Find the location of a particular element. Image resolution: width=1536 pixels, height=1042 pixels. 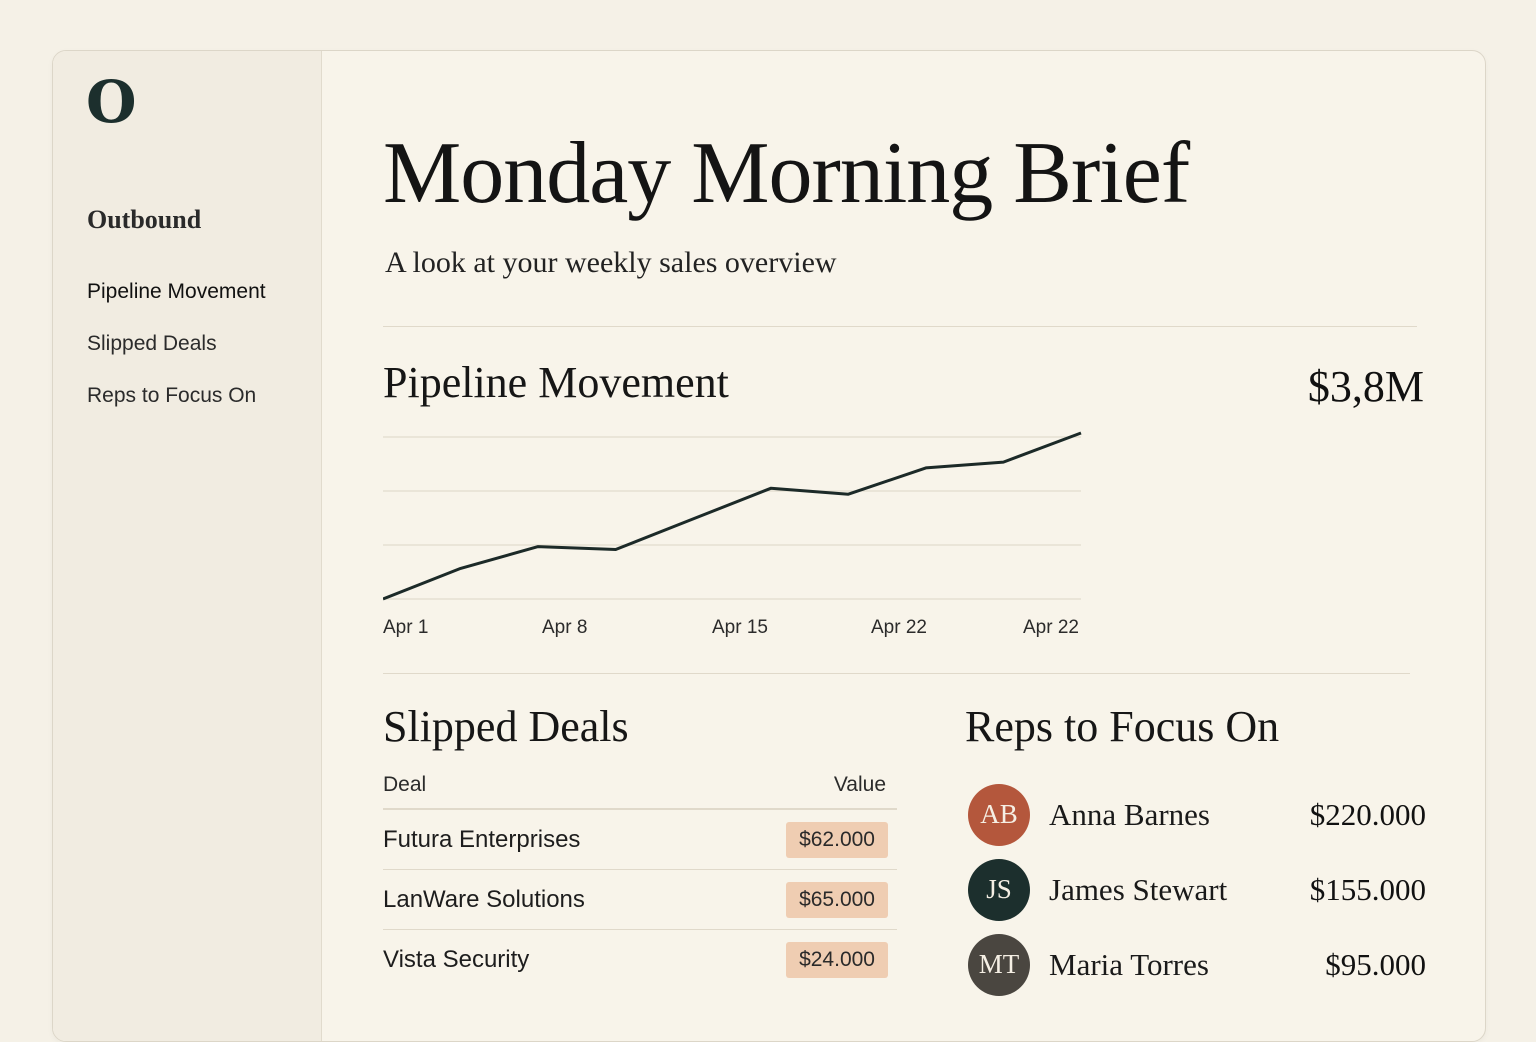

deal-value-badge: $65.000 is located at coordinates (837, 899).